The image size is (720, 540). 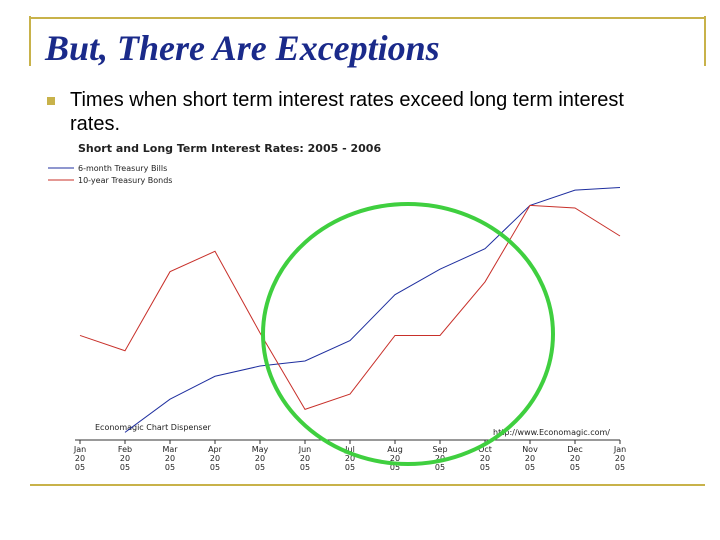 I want to click on x-tick-label: Oct, so click(x=485, y=449).